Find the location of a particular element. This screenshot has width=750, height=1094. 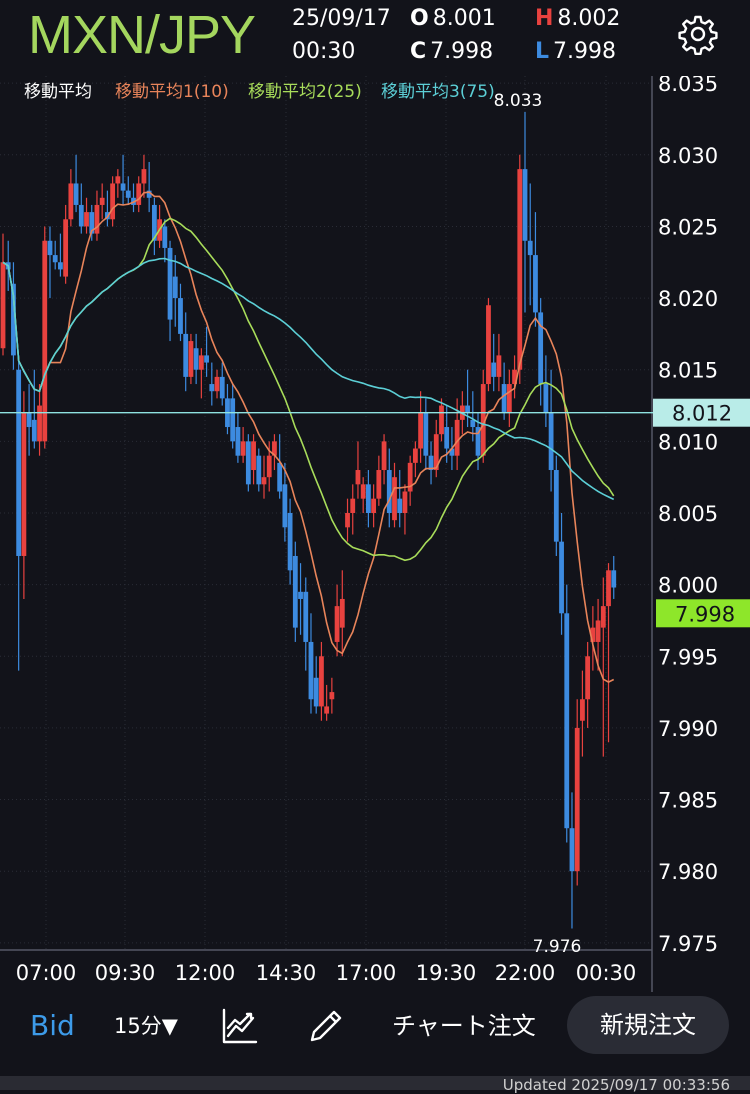

current-price-tag is located at coordinates (703, 613).